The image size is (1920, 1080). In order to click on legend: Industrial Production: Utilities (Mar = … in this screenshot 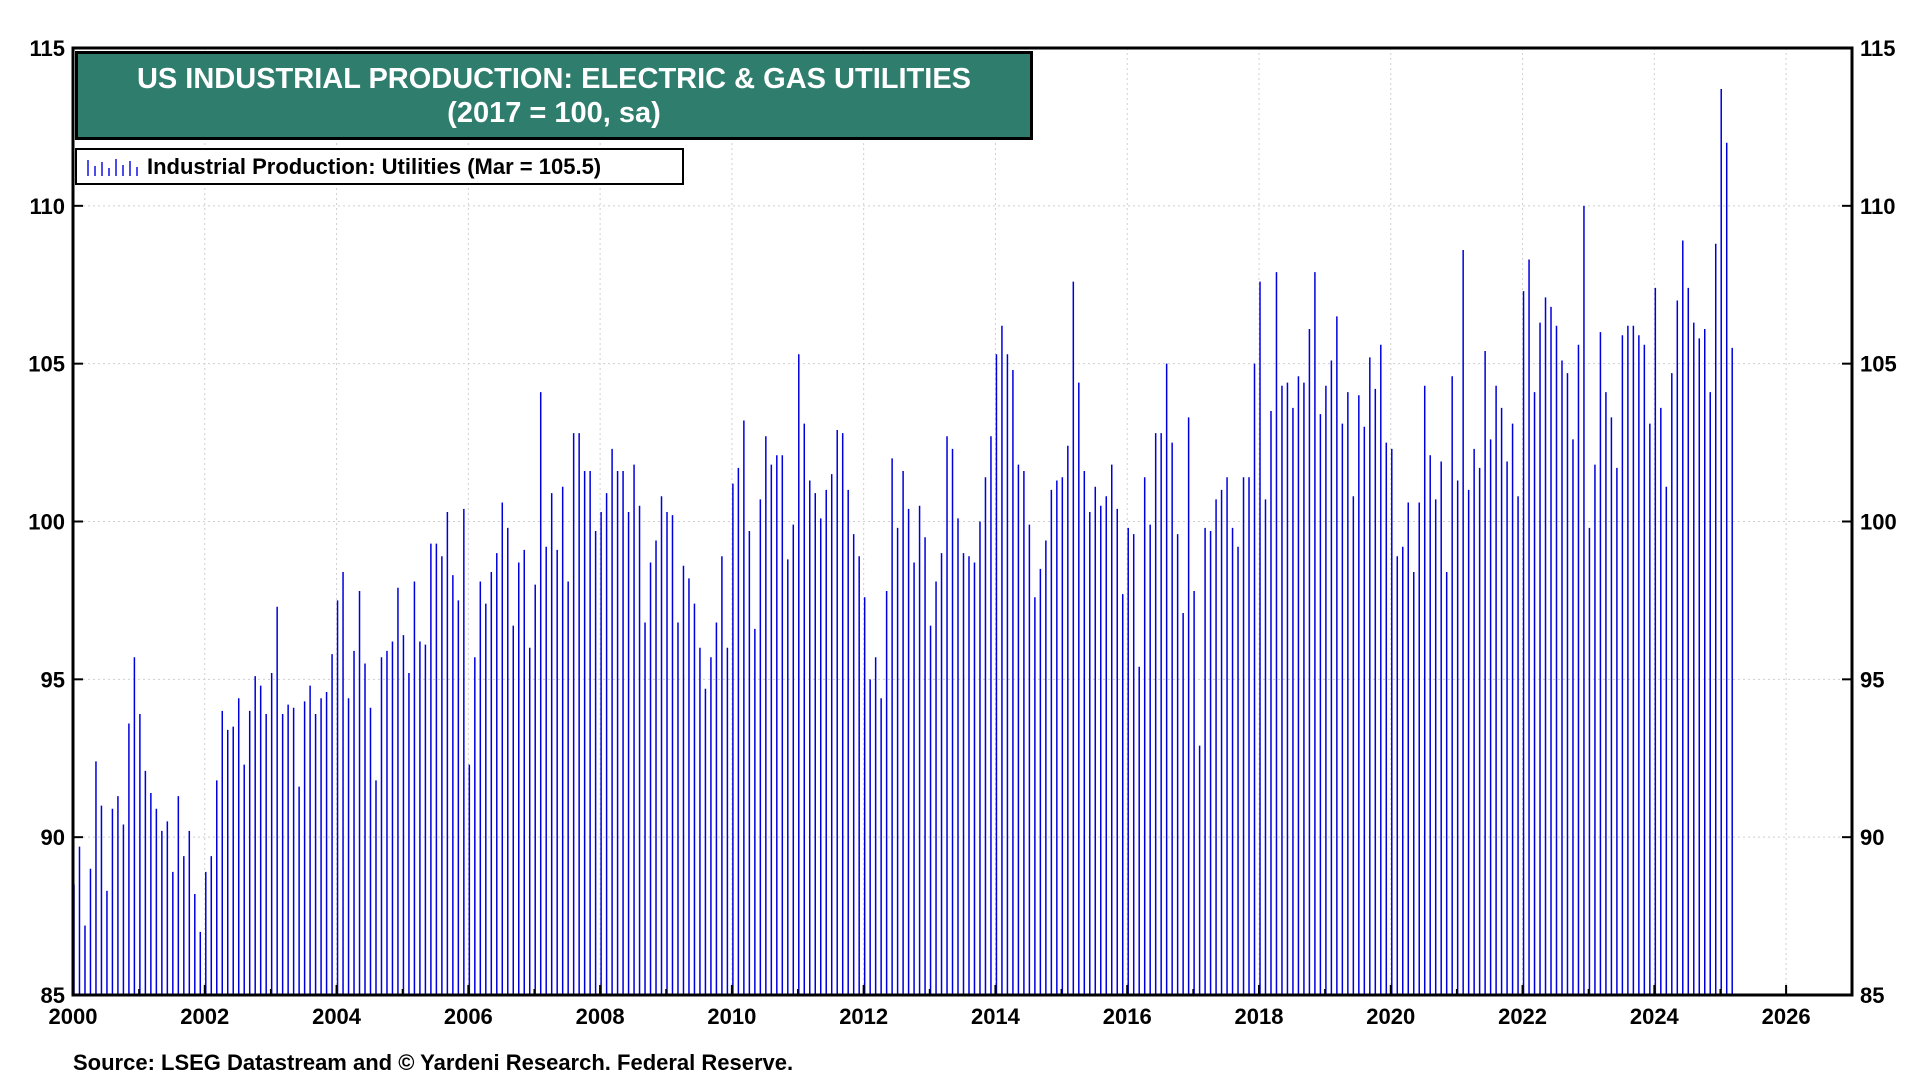, I will do `click(379, 166)`.